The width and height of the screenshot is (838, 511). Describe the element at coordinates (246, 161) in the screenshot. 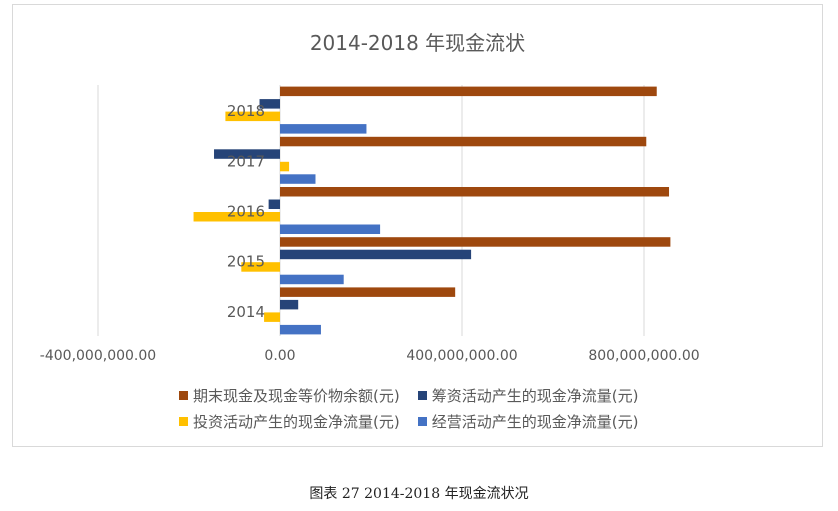

I see `y-category-label: 2017` at that location.